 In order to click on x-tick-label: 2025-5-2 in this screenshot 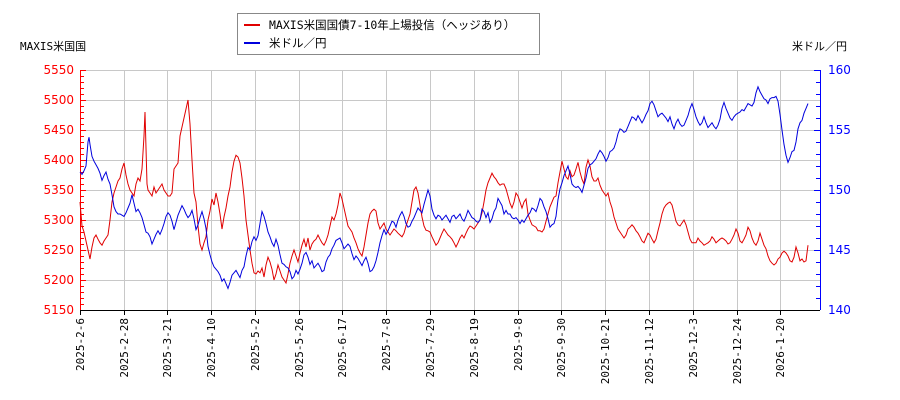, I will do `click(255, 344)`.